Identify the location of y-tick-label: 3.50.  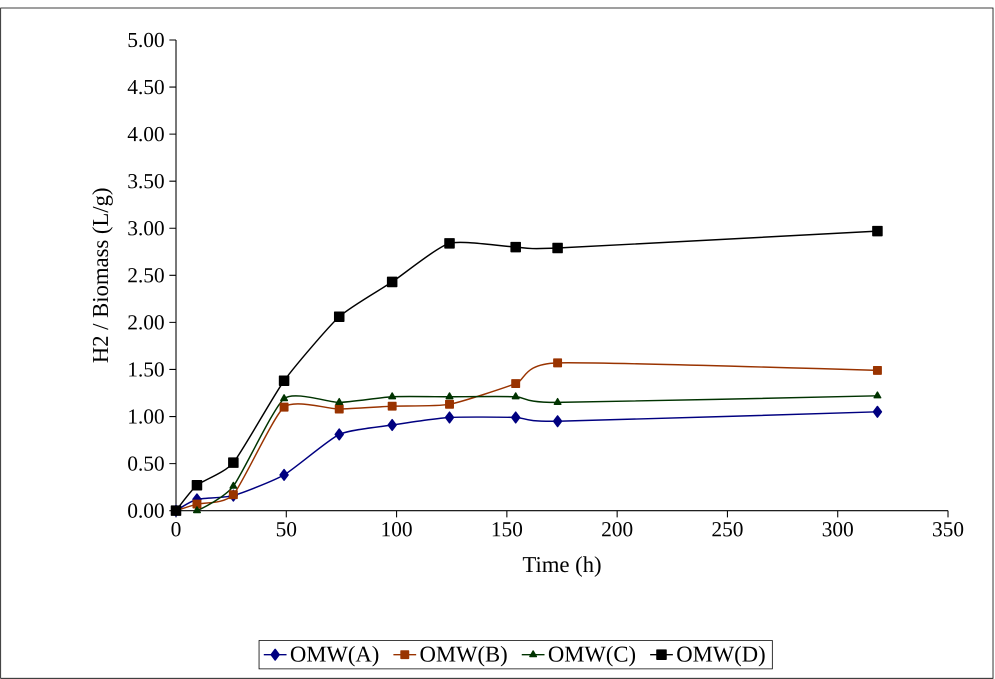
(146, 181).